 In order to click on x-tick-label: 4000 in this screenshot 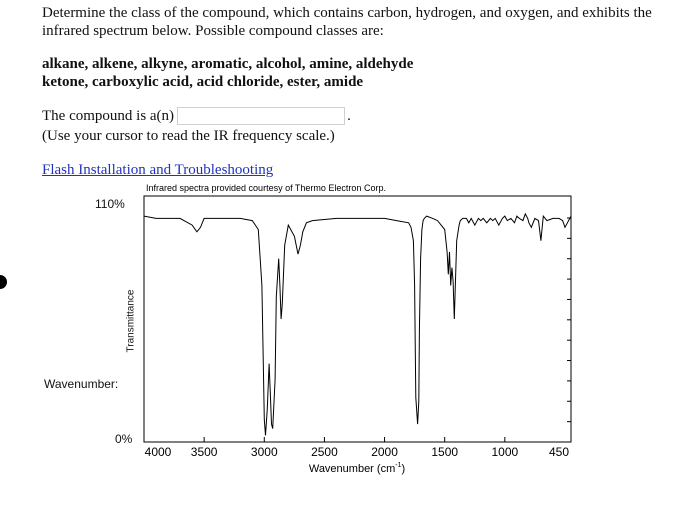, I will do `click(158, 452)`.